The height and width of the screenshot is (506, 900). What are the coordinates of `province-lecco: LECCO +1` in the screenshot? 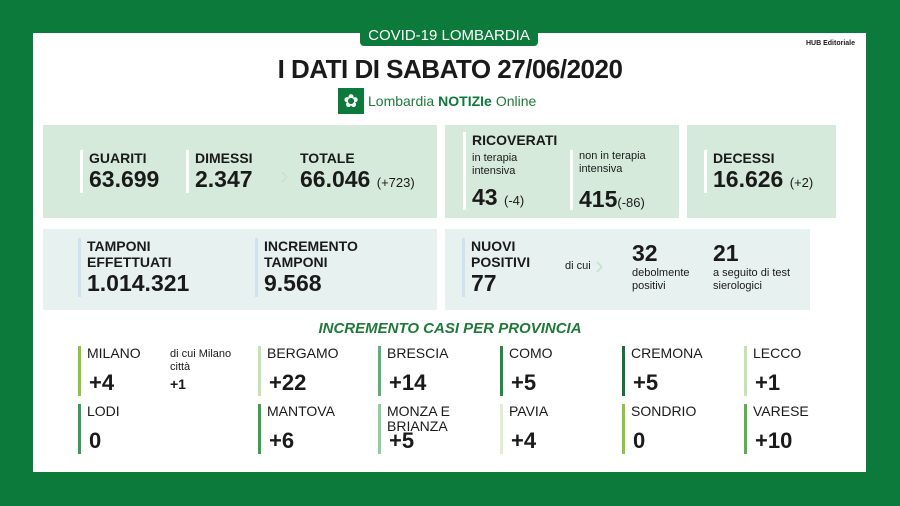 It's located at (796, 371).